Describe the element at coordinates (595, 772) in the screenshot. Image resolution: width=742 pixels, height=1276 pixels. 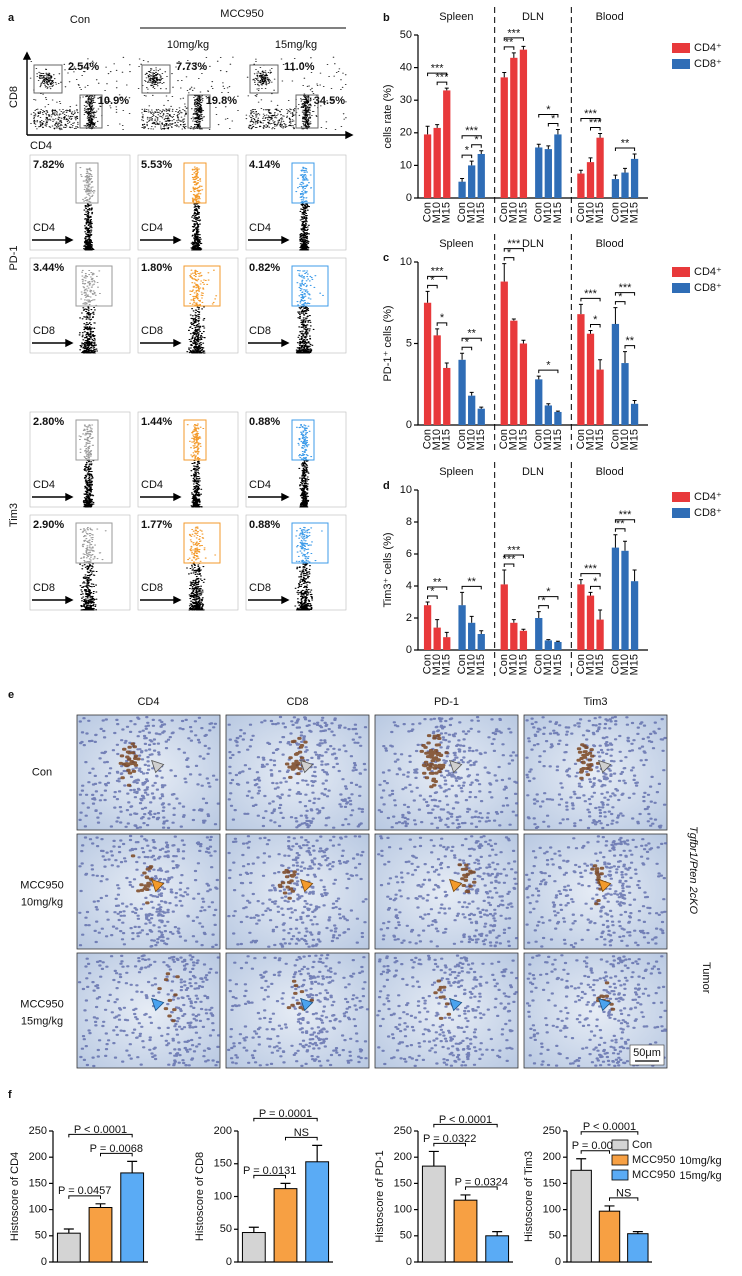
I see `histology-image` at that location.